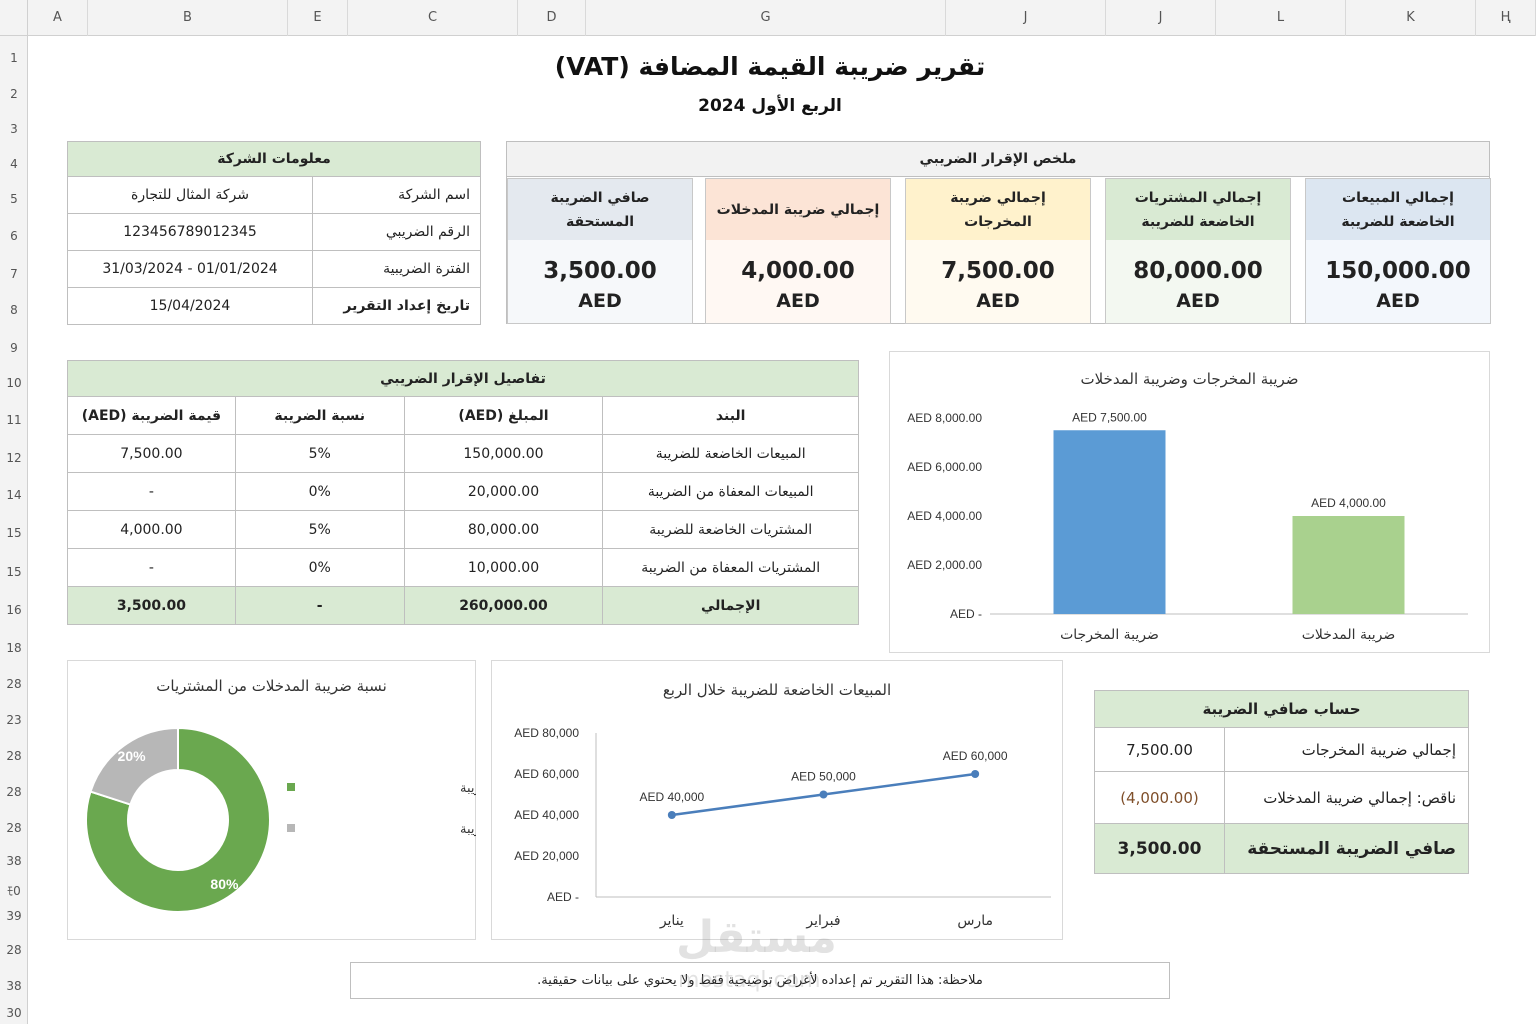 Image resolution: width=1536 pixels, height=1024 pixels. What do you see at coordinates (14, 720) in the screenshot?
I see `row-header: 23` at bounding box center [14, 720].